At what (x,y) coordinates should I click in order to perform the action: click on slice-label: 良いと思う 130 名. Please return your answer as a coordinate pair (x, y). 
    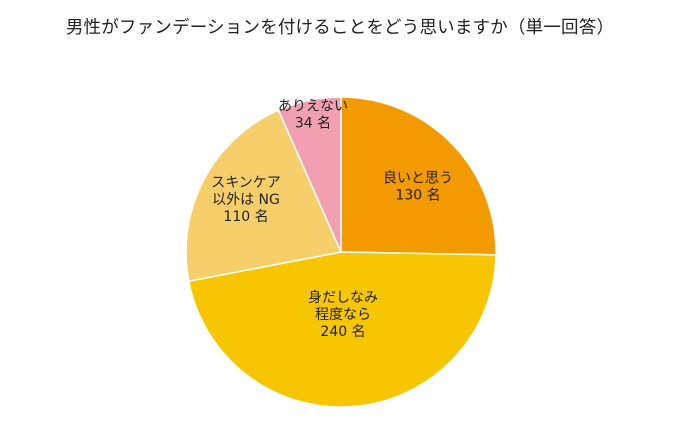
    Looking at the image, I should click on (418, 187).